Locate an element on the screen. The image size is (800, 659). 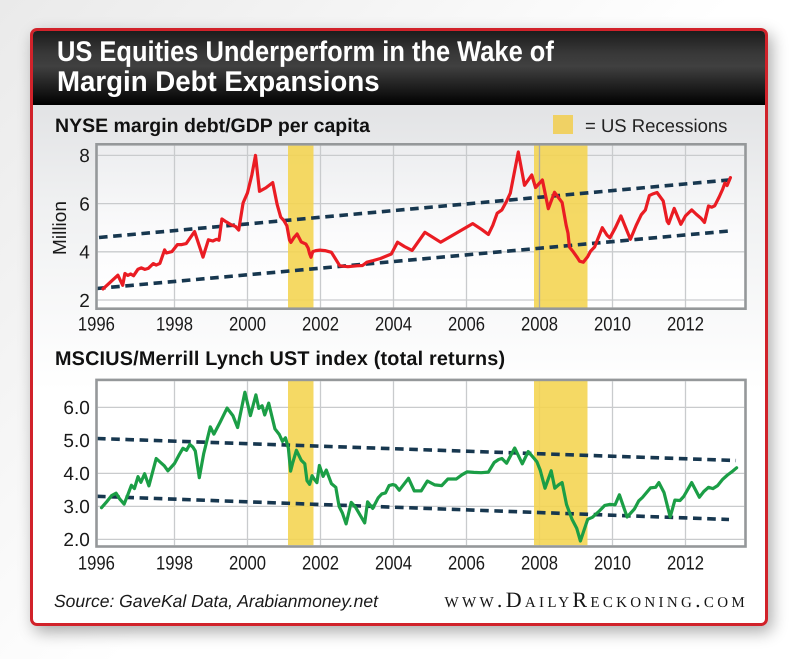
svg-text: 5.0 is located at coordinates (76, 441).